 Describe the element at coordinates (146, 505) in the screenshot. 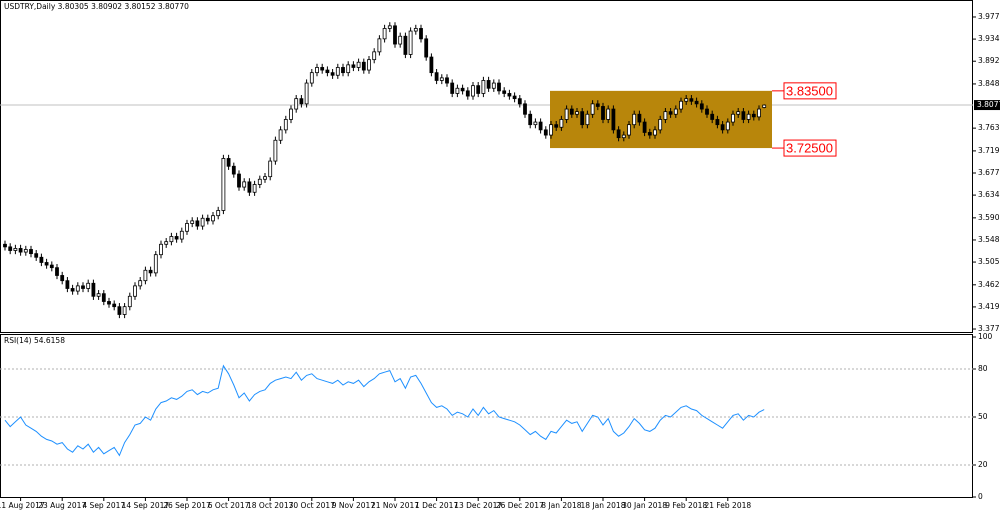

I see `x-tick-label: 14 Sep 2017` at that location.